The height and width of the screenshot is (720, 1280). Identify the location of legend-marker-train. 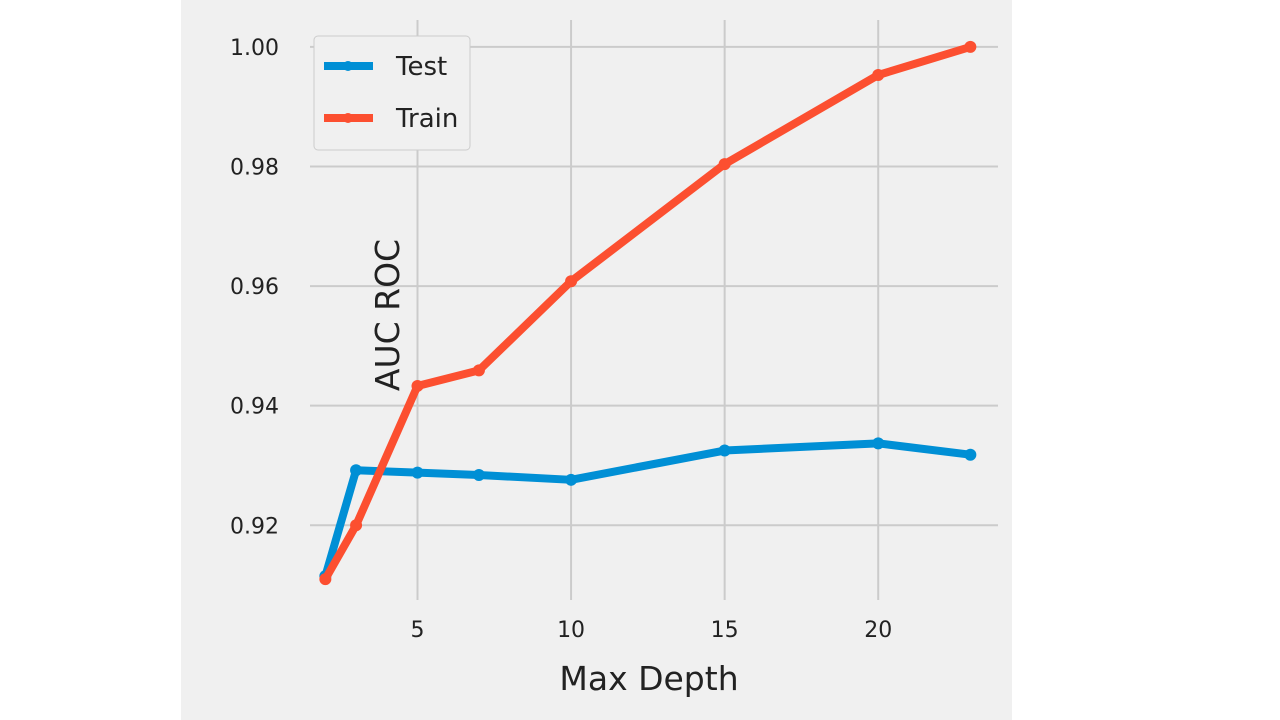
(348, 118).